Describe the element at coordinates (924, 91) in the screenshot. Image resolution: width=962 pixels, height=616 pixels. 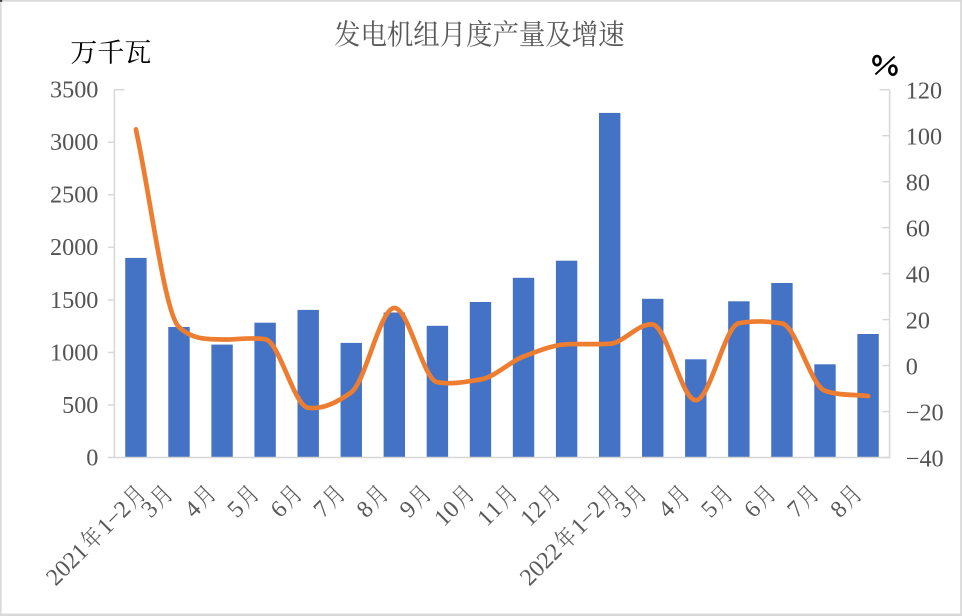
I see `svg-text: 120` at that location.